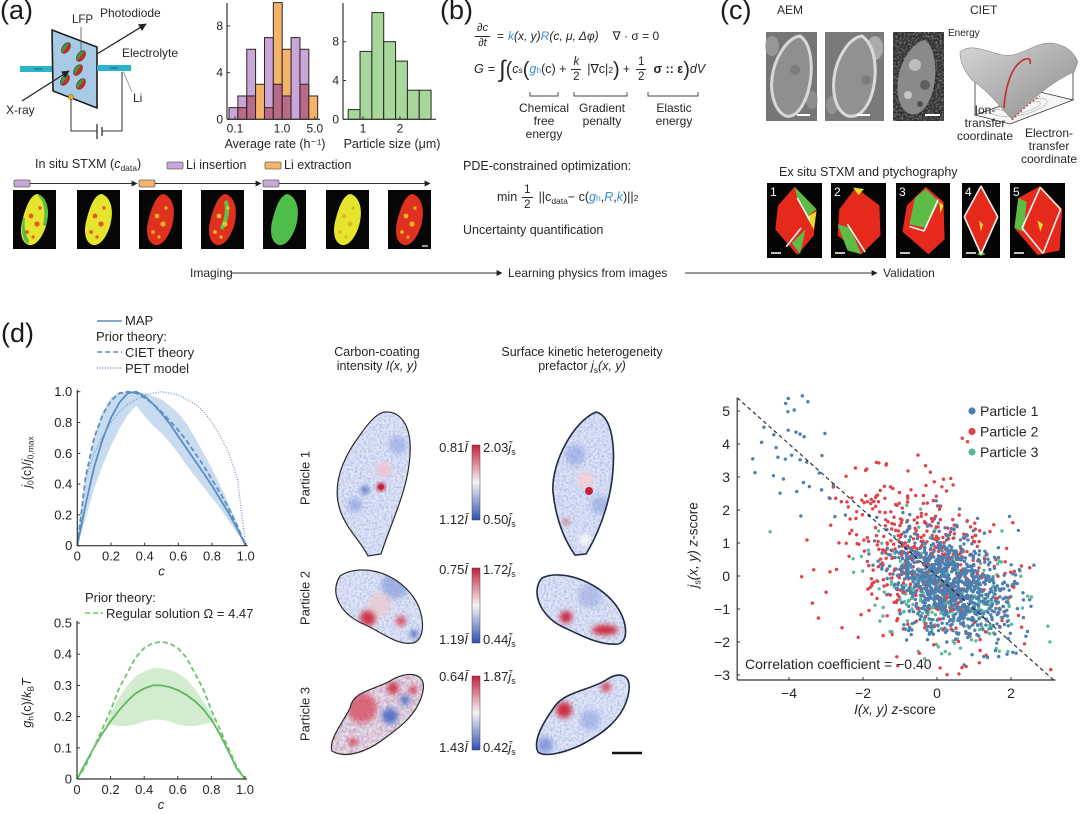  Describe the element at coordinates (917, 709) in the screenshot. I see `xlabel-rest: -score` at that location.